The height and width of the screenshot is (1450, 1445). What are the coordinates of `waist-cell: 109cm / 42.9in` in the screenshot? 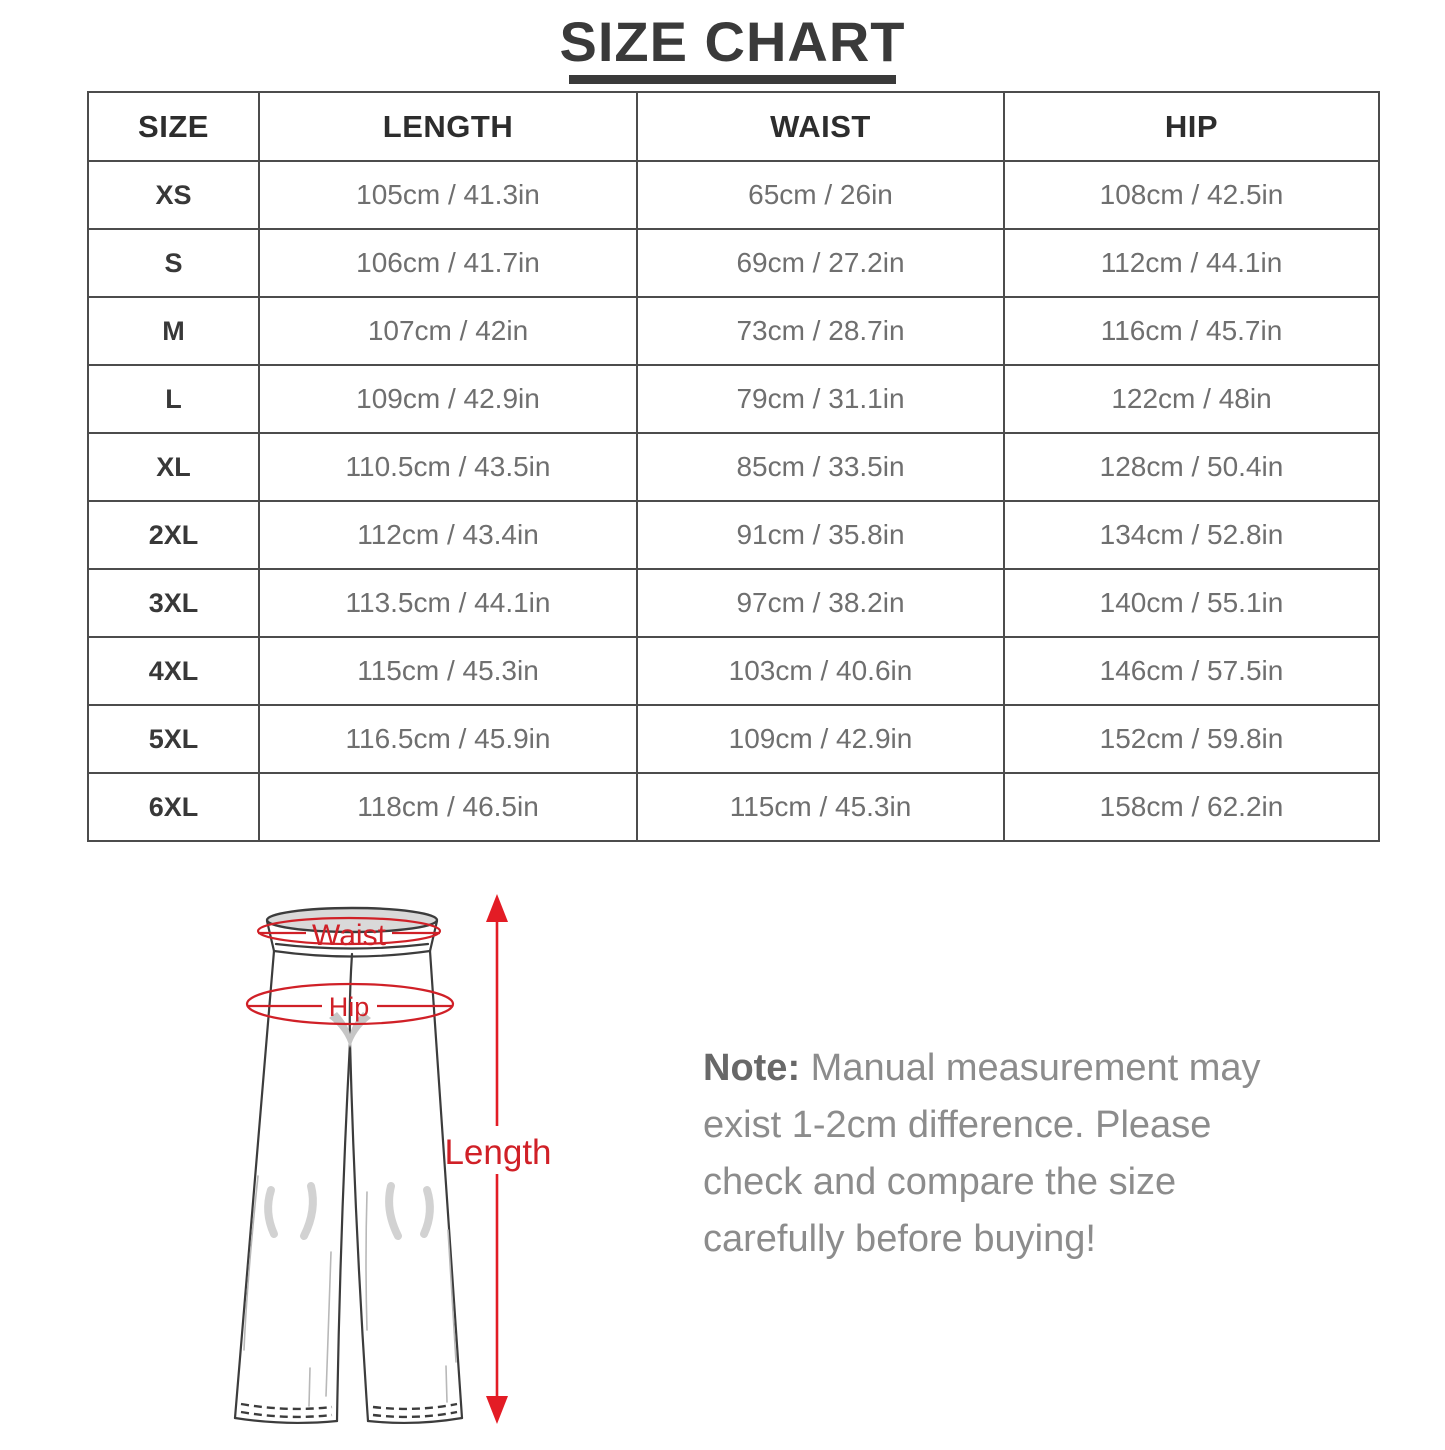 It's located at (820, 739).